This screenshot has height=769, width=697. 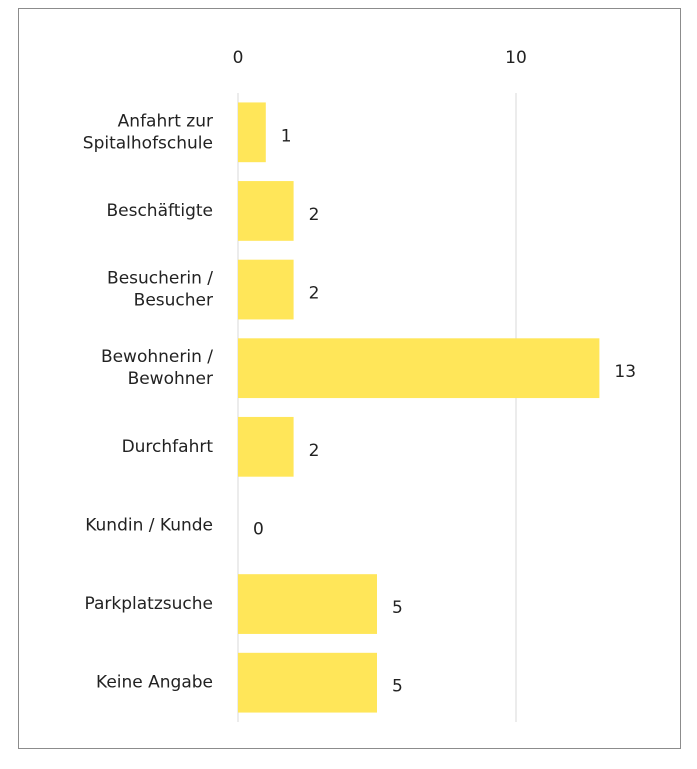 I want to click on value-label: 1, so click(x=286, y=136).